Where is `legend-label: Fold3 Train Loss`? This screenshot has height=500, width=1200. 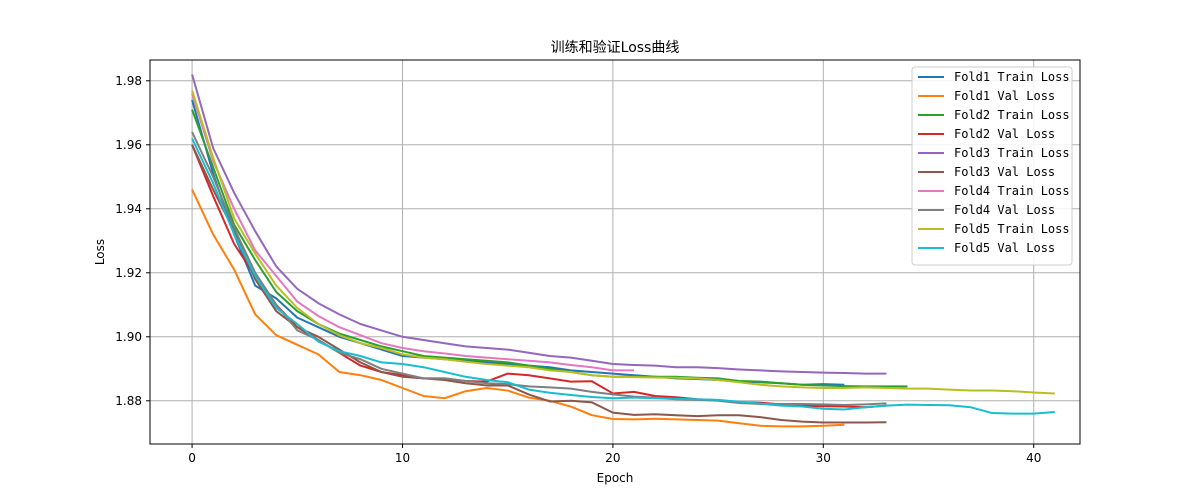 legend-label: Fold3 Train Loss is located at coordinates (1012, 153).